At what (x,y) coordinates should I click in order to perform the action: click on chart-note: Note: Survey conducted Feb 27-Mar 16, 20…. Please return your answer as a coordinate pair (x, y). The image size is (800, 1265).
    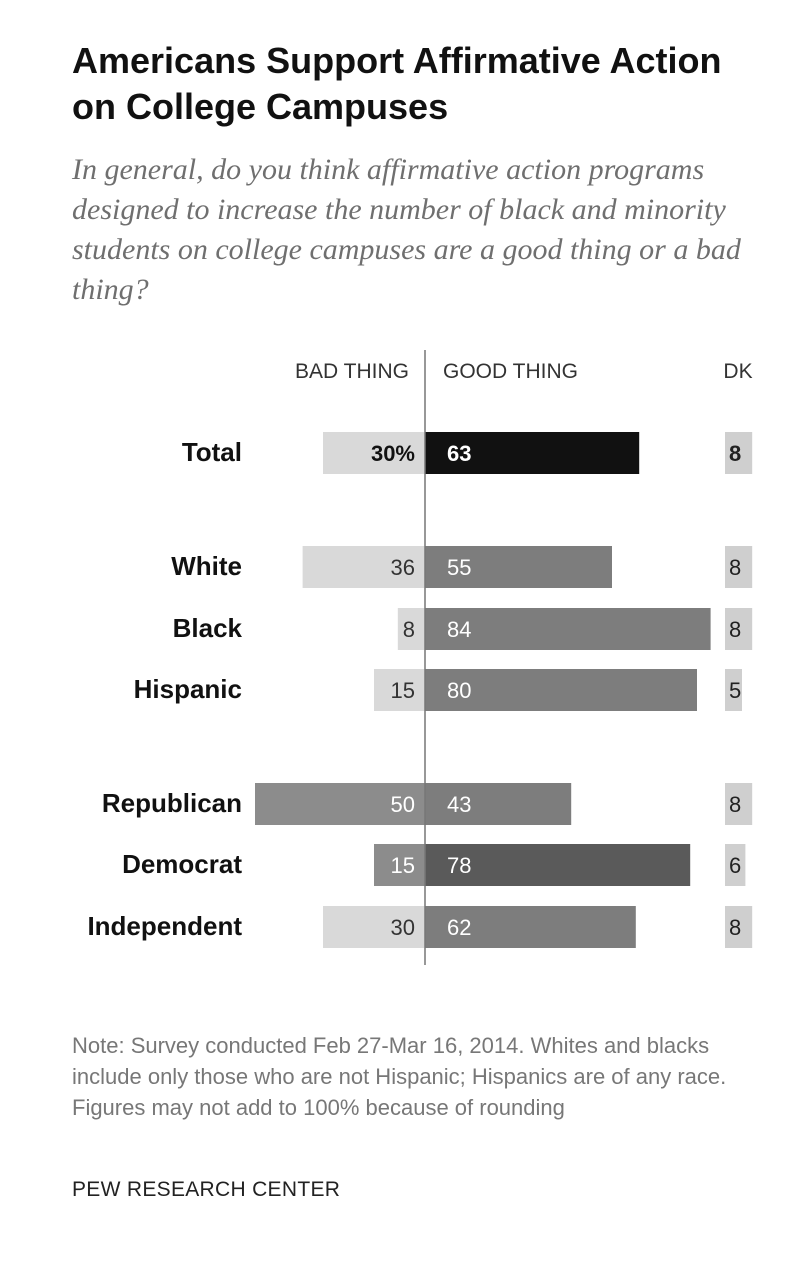
    Looking at the image, I should click on (399, 1076).